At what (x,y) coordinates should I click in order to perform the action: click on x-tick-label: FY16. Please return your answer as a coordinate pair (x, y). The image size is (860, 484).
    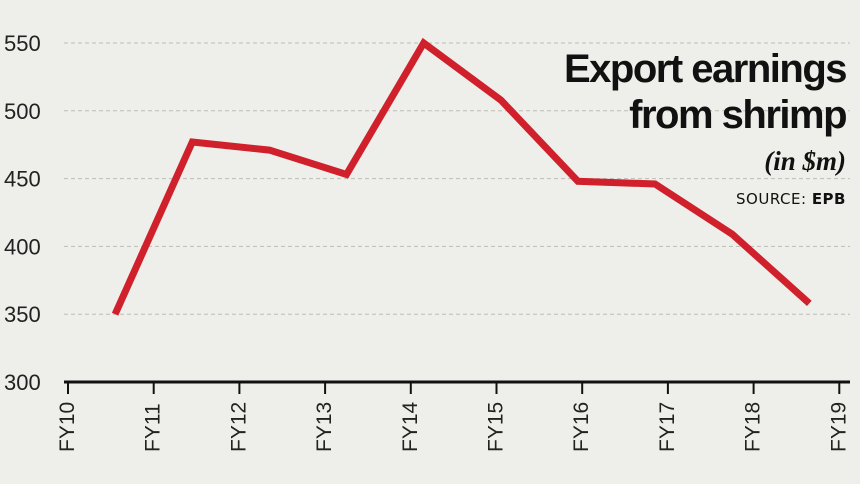
    Looking at the image, I should click on (581, 427).